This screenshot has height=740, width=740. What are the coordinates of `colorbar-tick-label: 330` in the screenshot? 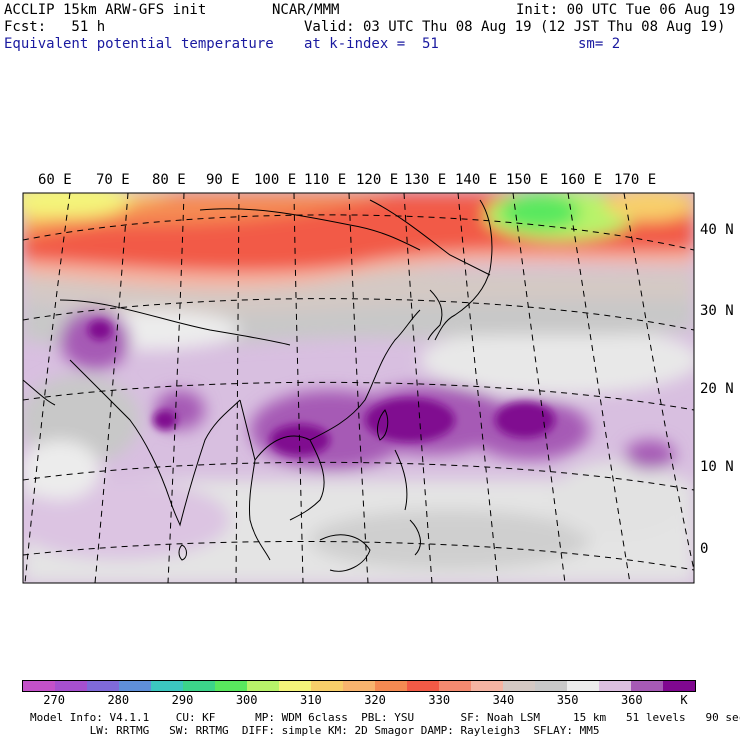 It's located at (439, 700).